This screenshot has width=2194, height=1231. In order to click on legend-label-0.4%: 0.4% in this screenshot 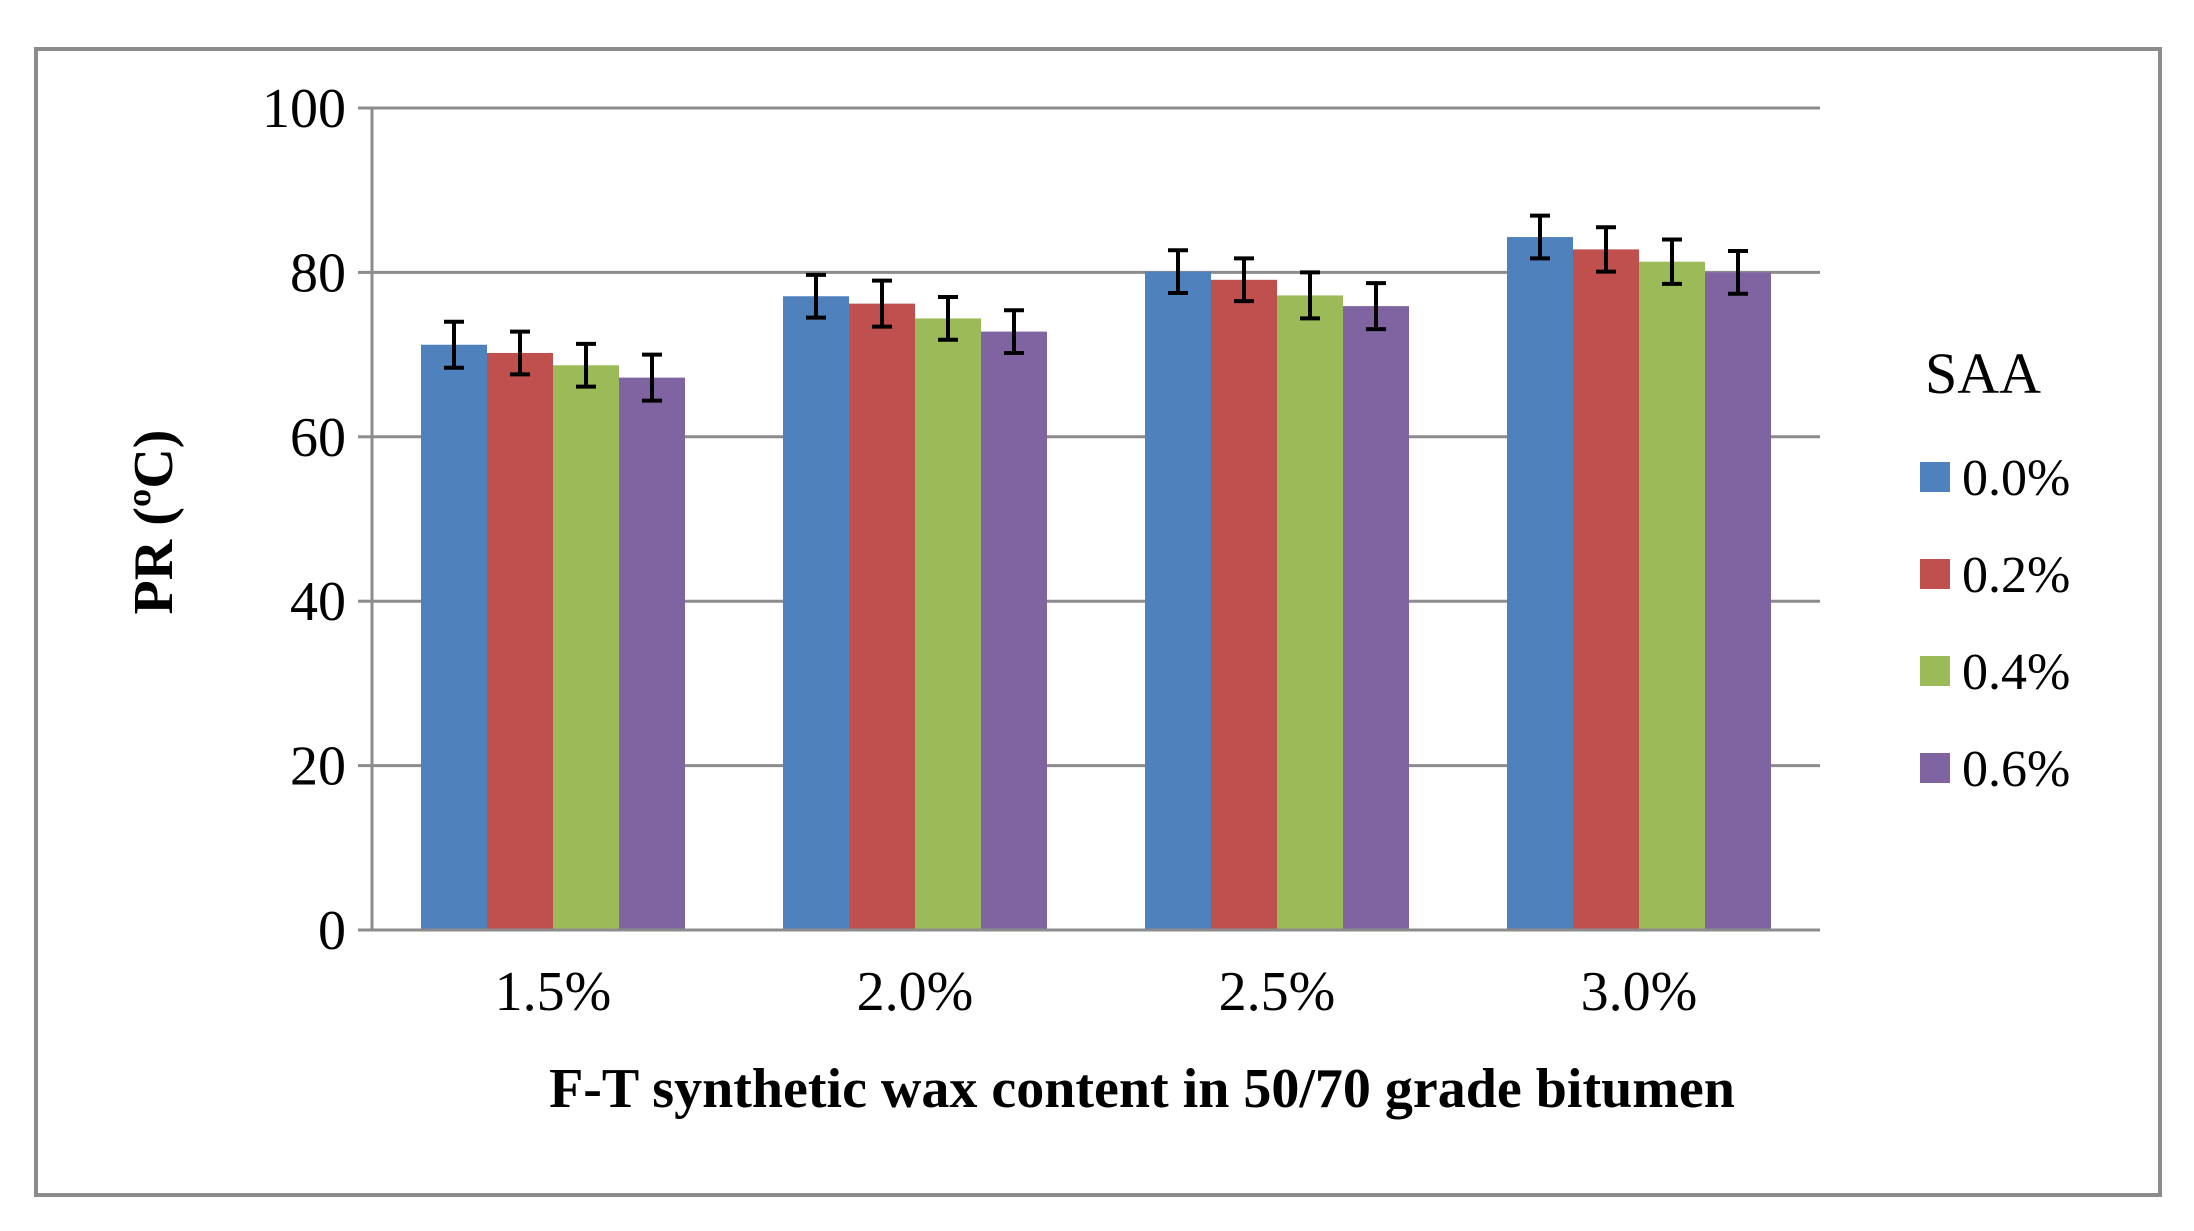, I will do `click(2016, 672)`.